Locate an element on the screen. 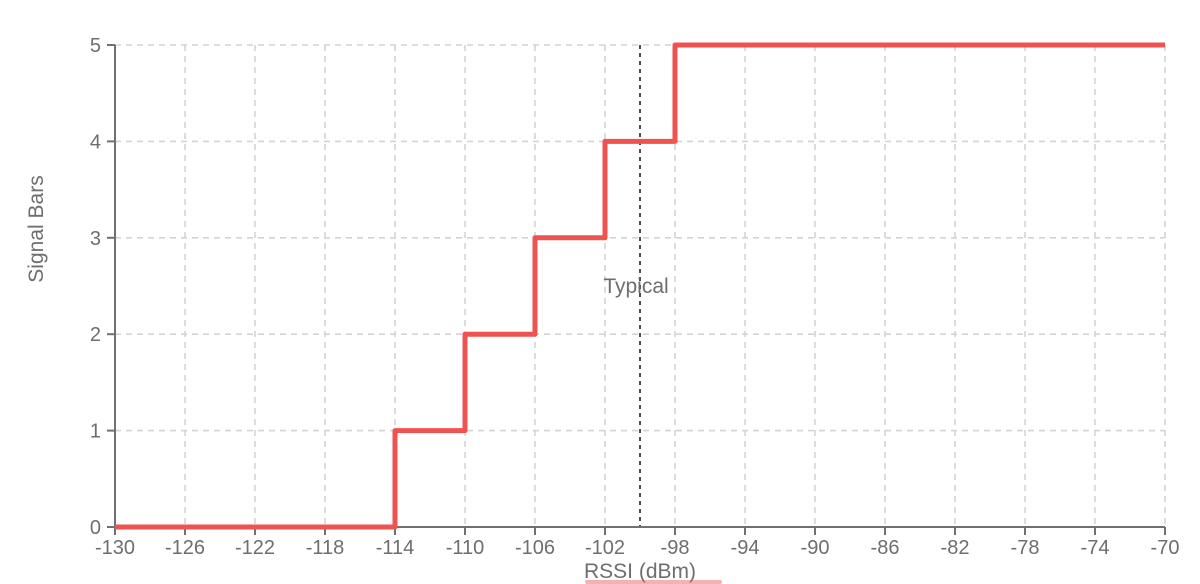  x-tick-label: -86 is located at coordinates (885, 548).